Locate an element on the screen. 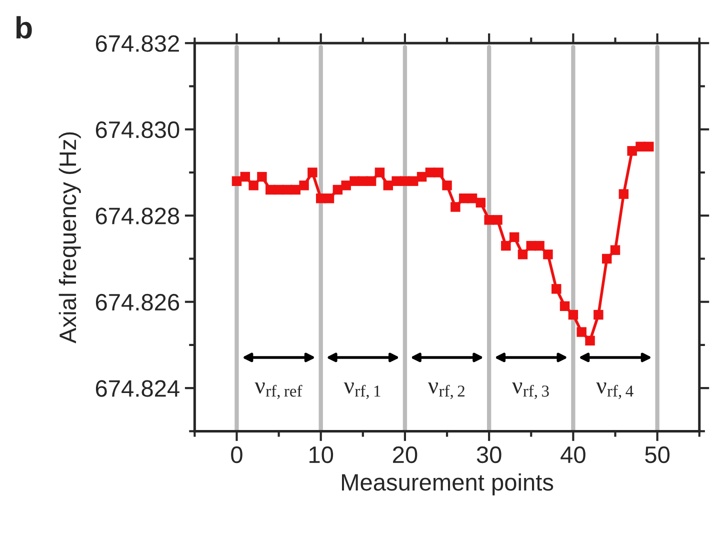 The height and width of the screenshot is (539, 721). x-tick-label: 10 is located at coordinates (322, 455).